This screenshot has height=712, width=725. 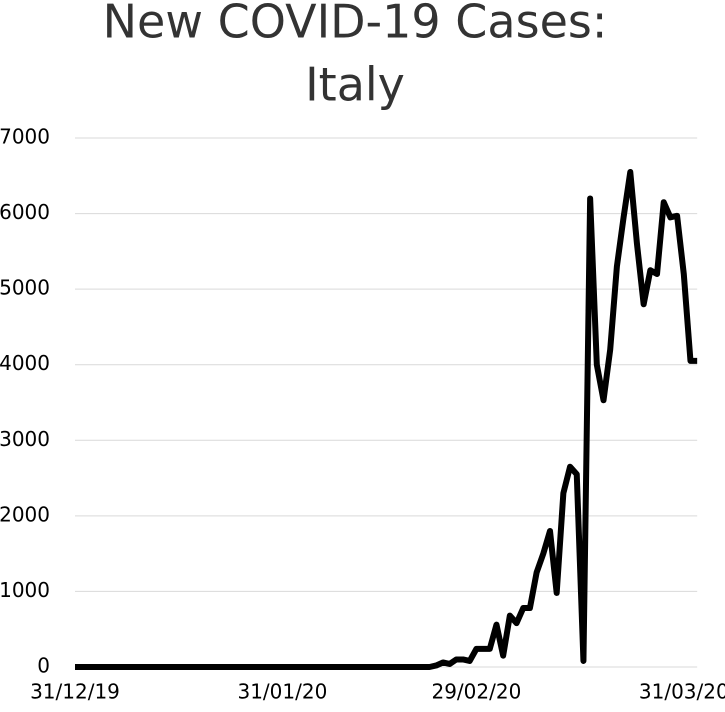 I want to click on y-tick-label: 3000, so click(x=25, y=439).